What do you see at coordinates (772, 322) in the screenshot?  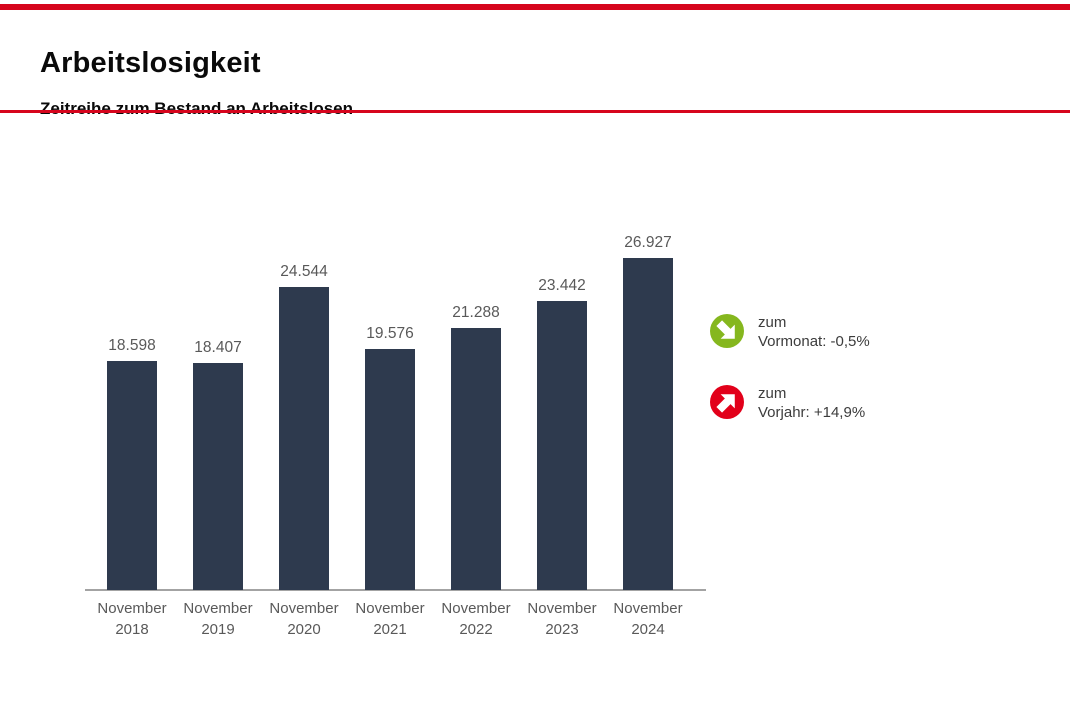 I see `vormonat-label-line1: zum` at bounding box center [772, 322].